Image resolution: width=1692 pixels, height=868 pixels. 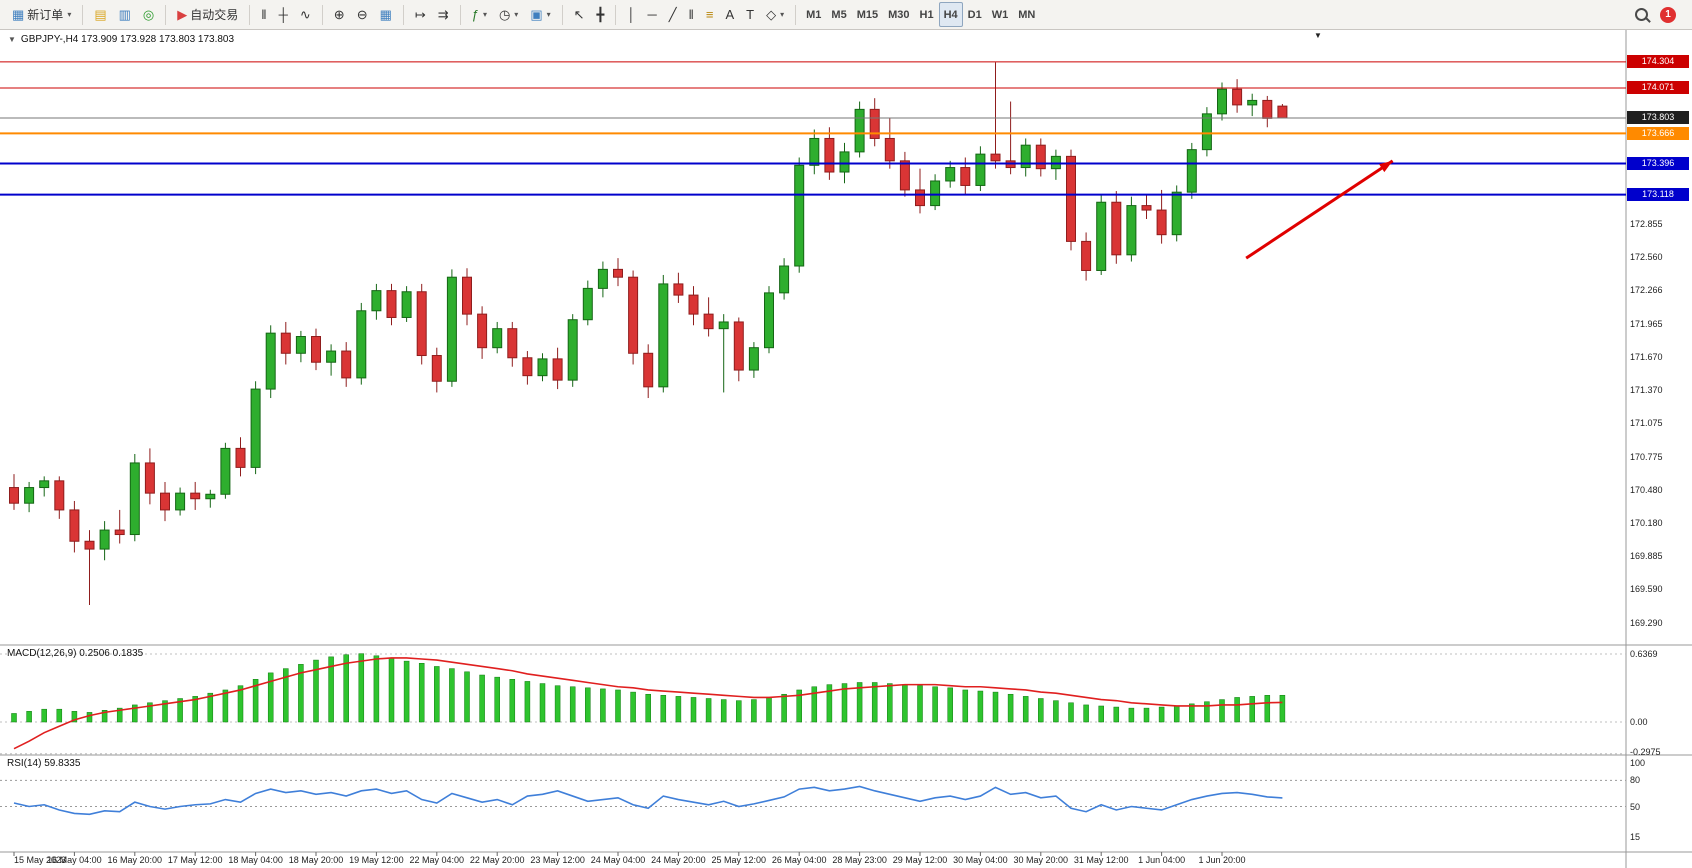 I want to click on tf-m1-button: M1, so click(x=813, y=14).